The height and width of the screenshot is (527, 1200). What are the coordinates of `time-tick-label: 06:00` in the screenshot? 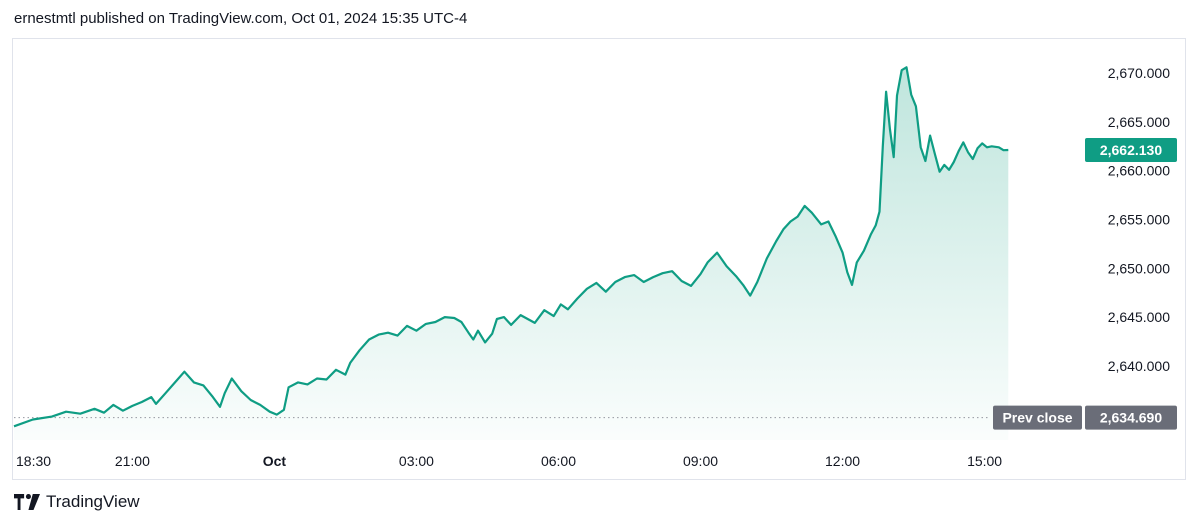 It's located at (558, 461).